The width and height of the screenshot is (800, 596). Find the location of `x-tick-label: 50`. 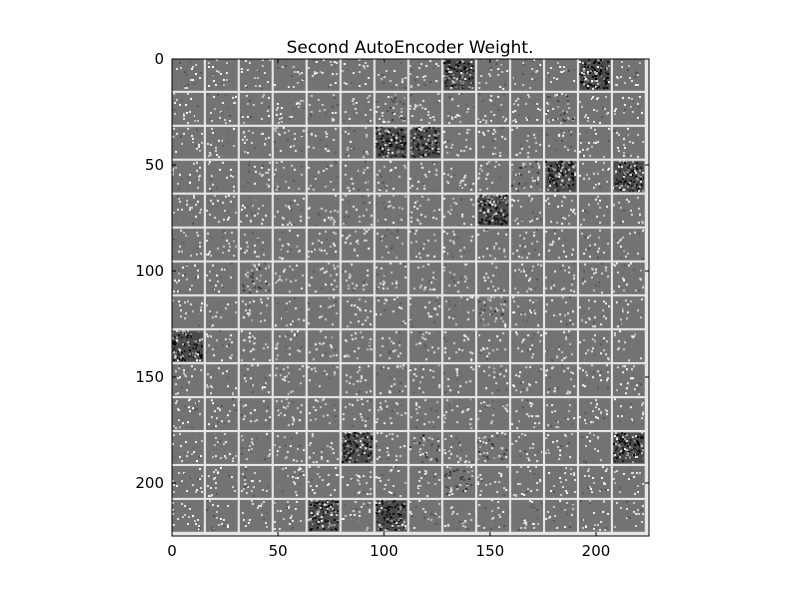

x-tick-label: 50 is located at coordinates (277, 551).